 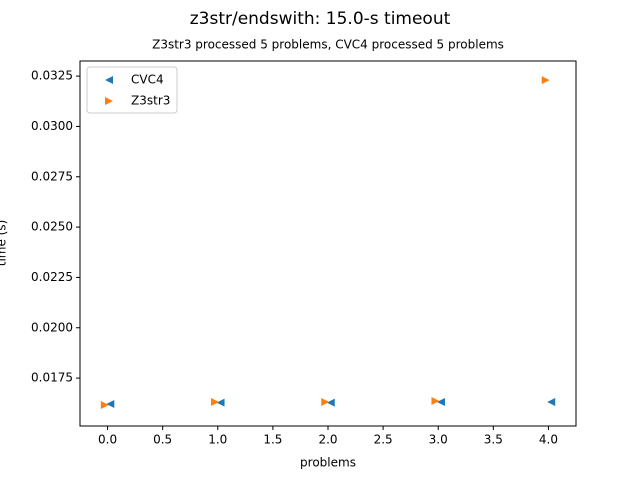 What do you see at coordinates (52, 126) in the screenshot?
I see `y-tick-label: 0.0300` at bounding box center [52, 126].